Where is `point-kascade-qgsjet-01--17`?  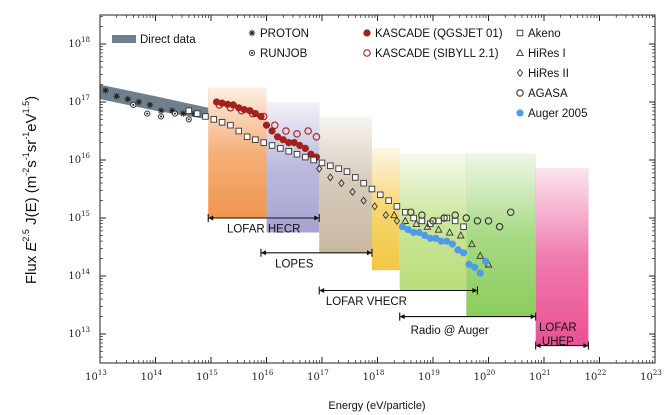 point-kascade-qgsjet-01--17 is located at coordinates (311, 154).